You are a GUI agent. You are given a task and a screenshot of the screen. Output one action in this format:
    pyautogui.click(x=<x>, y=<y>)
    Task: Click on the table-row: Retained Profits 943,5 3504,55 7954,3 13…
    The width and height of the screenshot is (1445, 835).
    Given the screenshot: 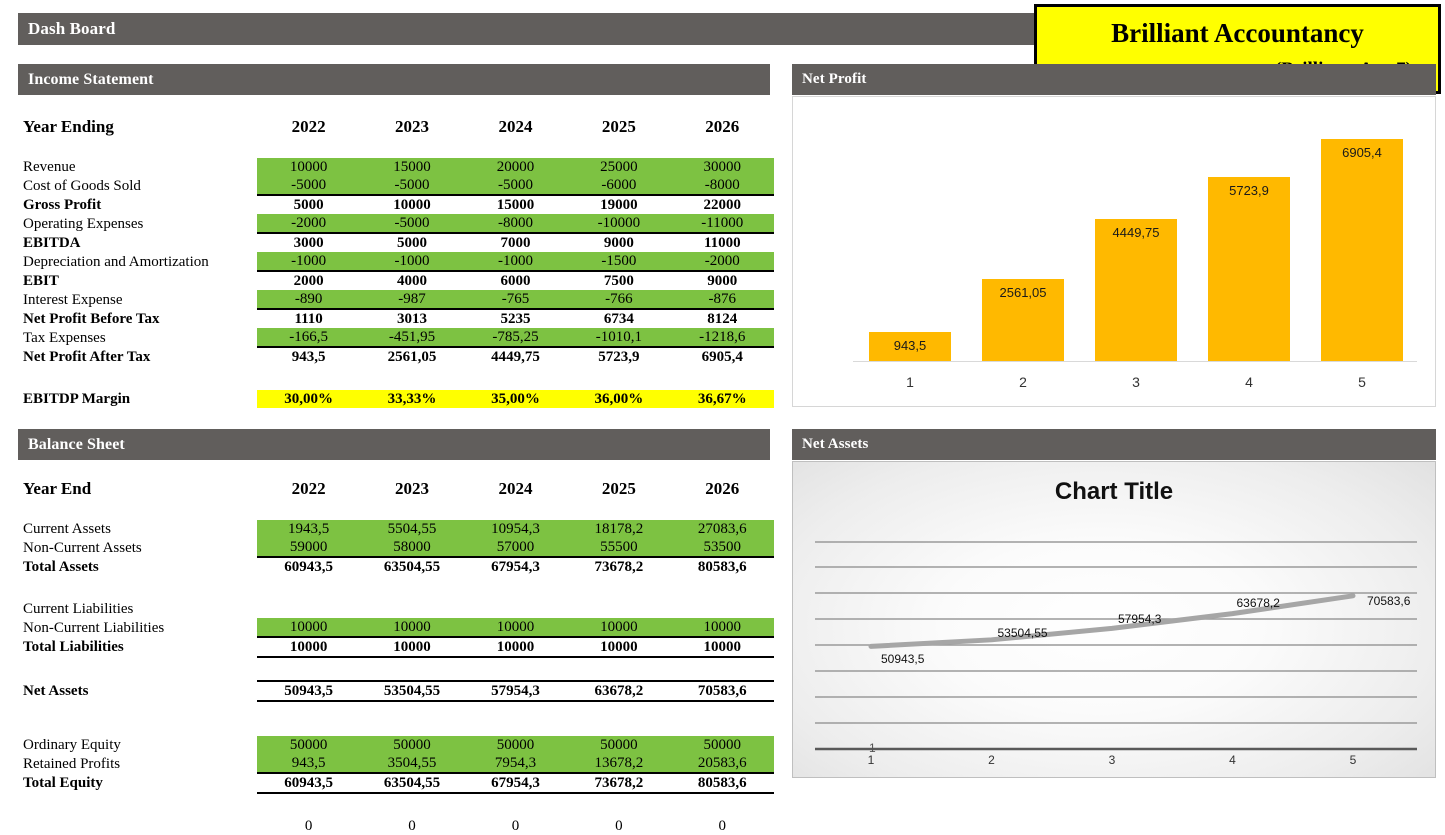 What is the action you would take?
    pyautogui.click(x=396, y=763)
    